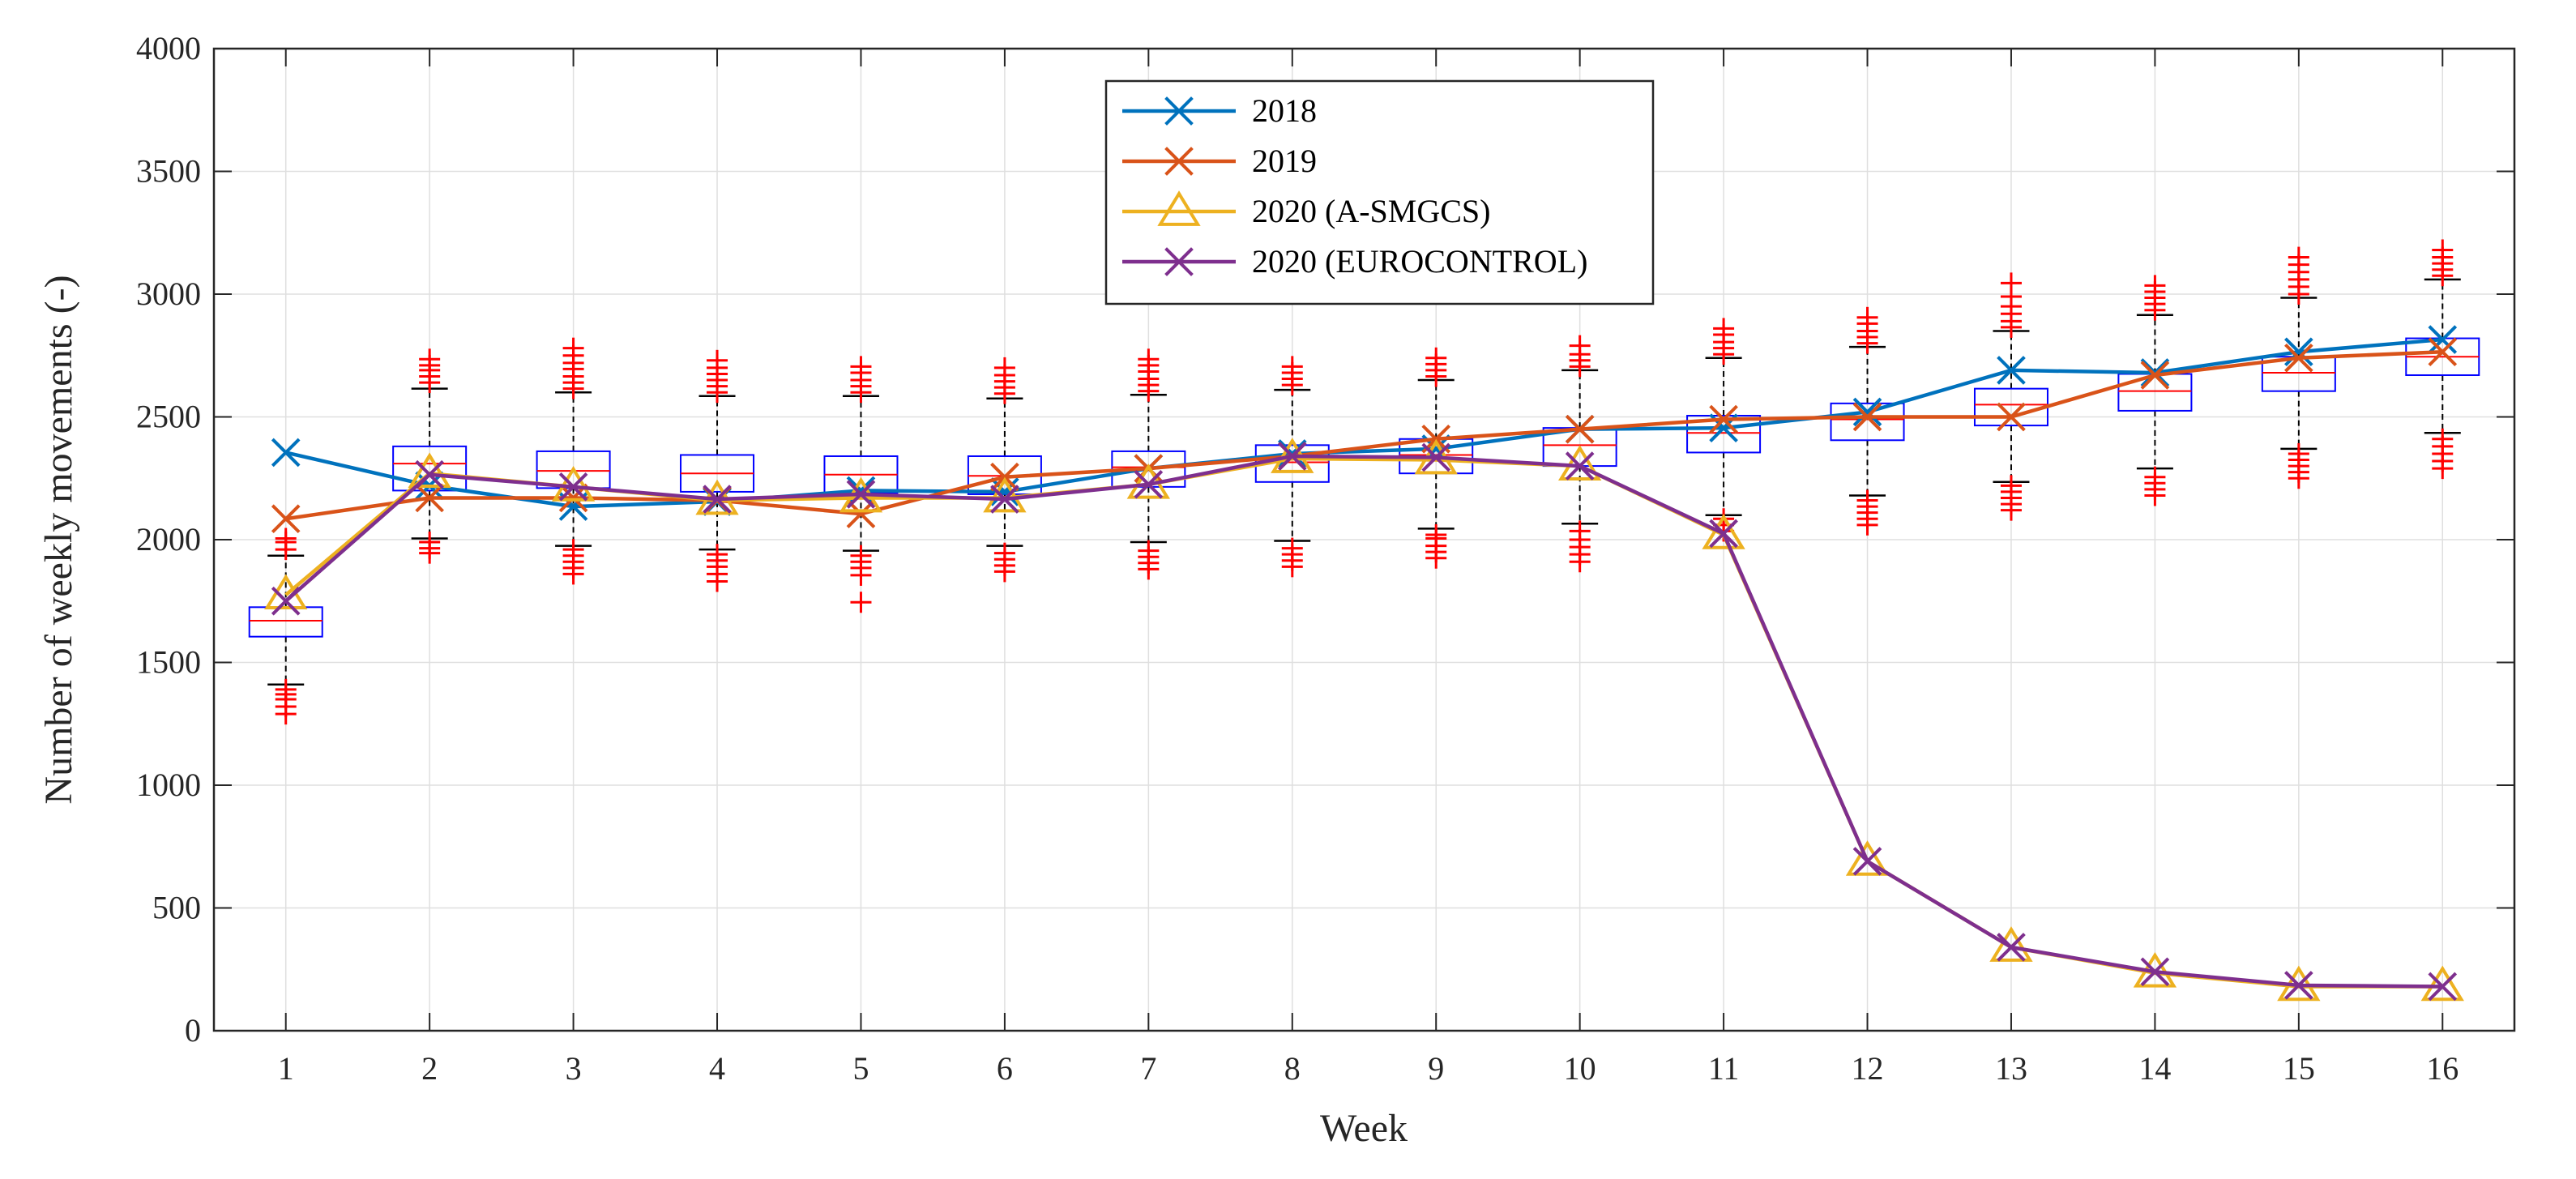  Describe the element at coordinates (2011, 1069) in the screenshot. I see `x-tick-label: 13` at that location.